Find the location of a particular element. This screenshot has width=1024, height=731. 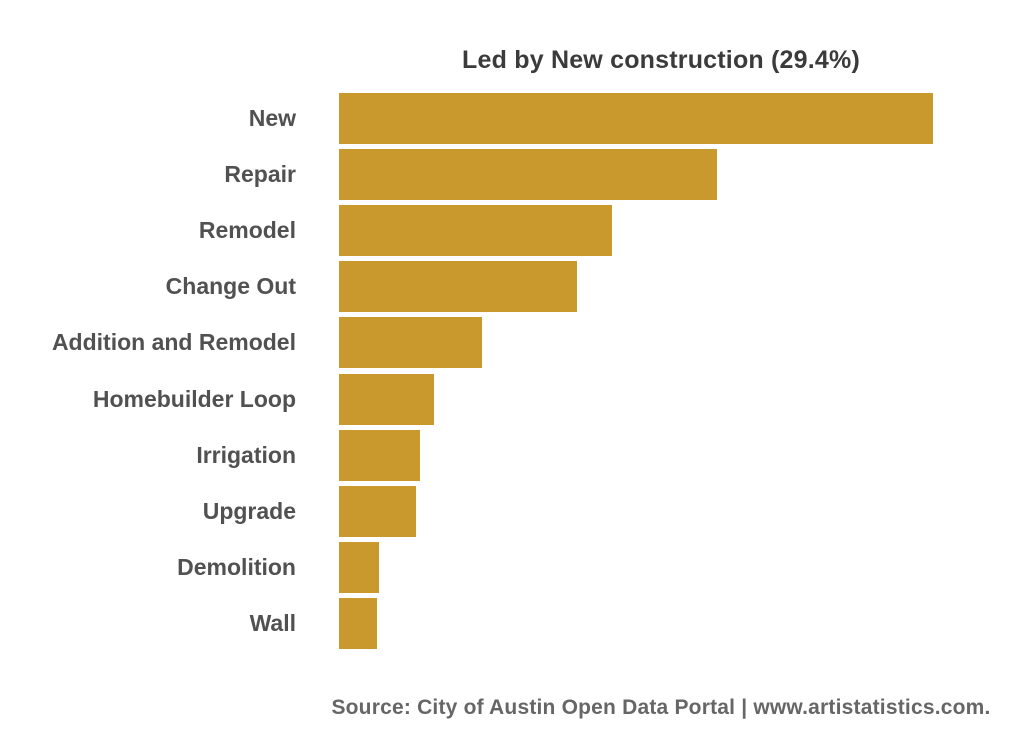

chart-row: Addition and Remodel is located at coordinates (512, 343).